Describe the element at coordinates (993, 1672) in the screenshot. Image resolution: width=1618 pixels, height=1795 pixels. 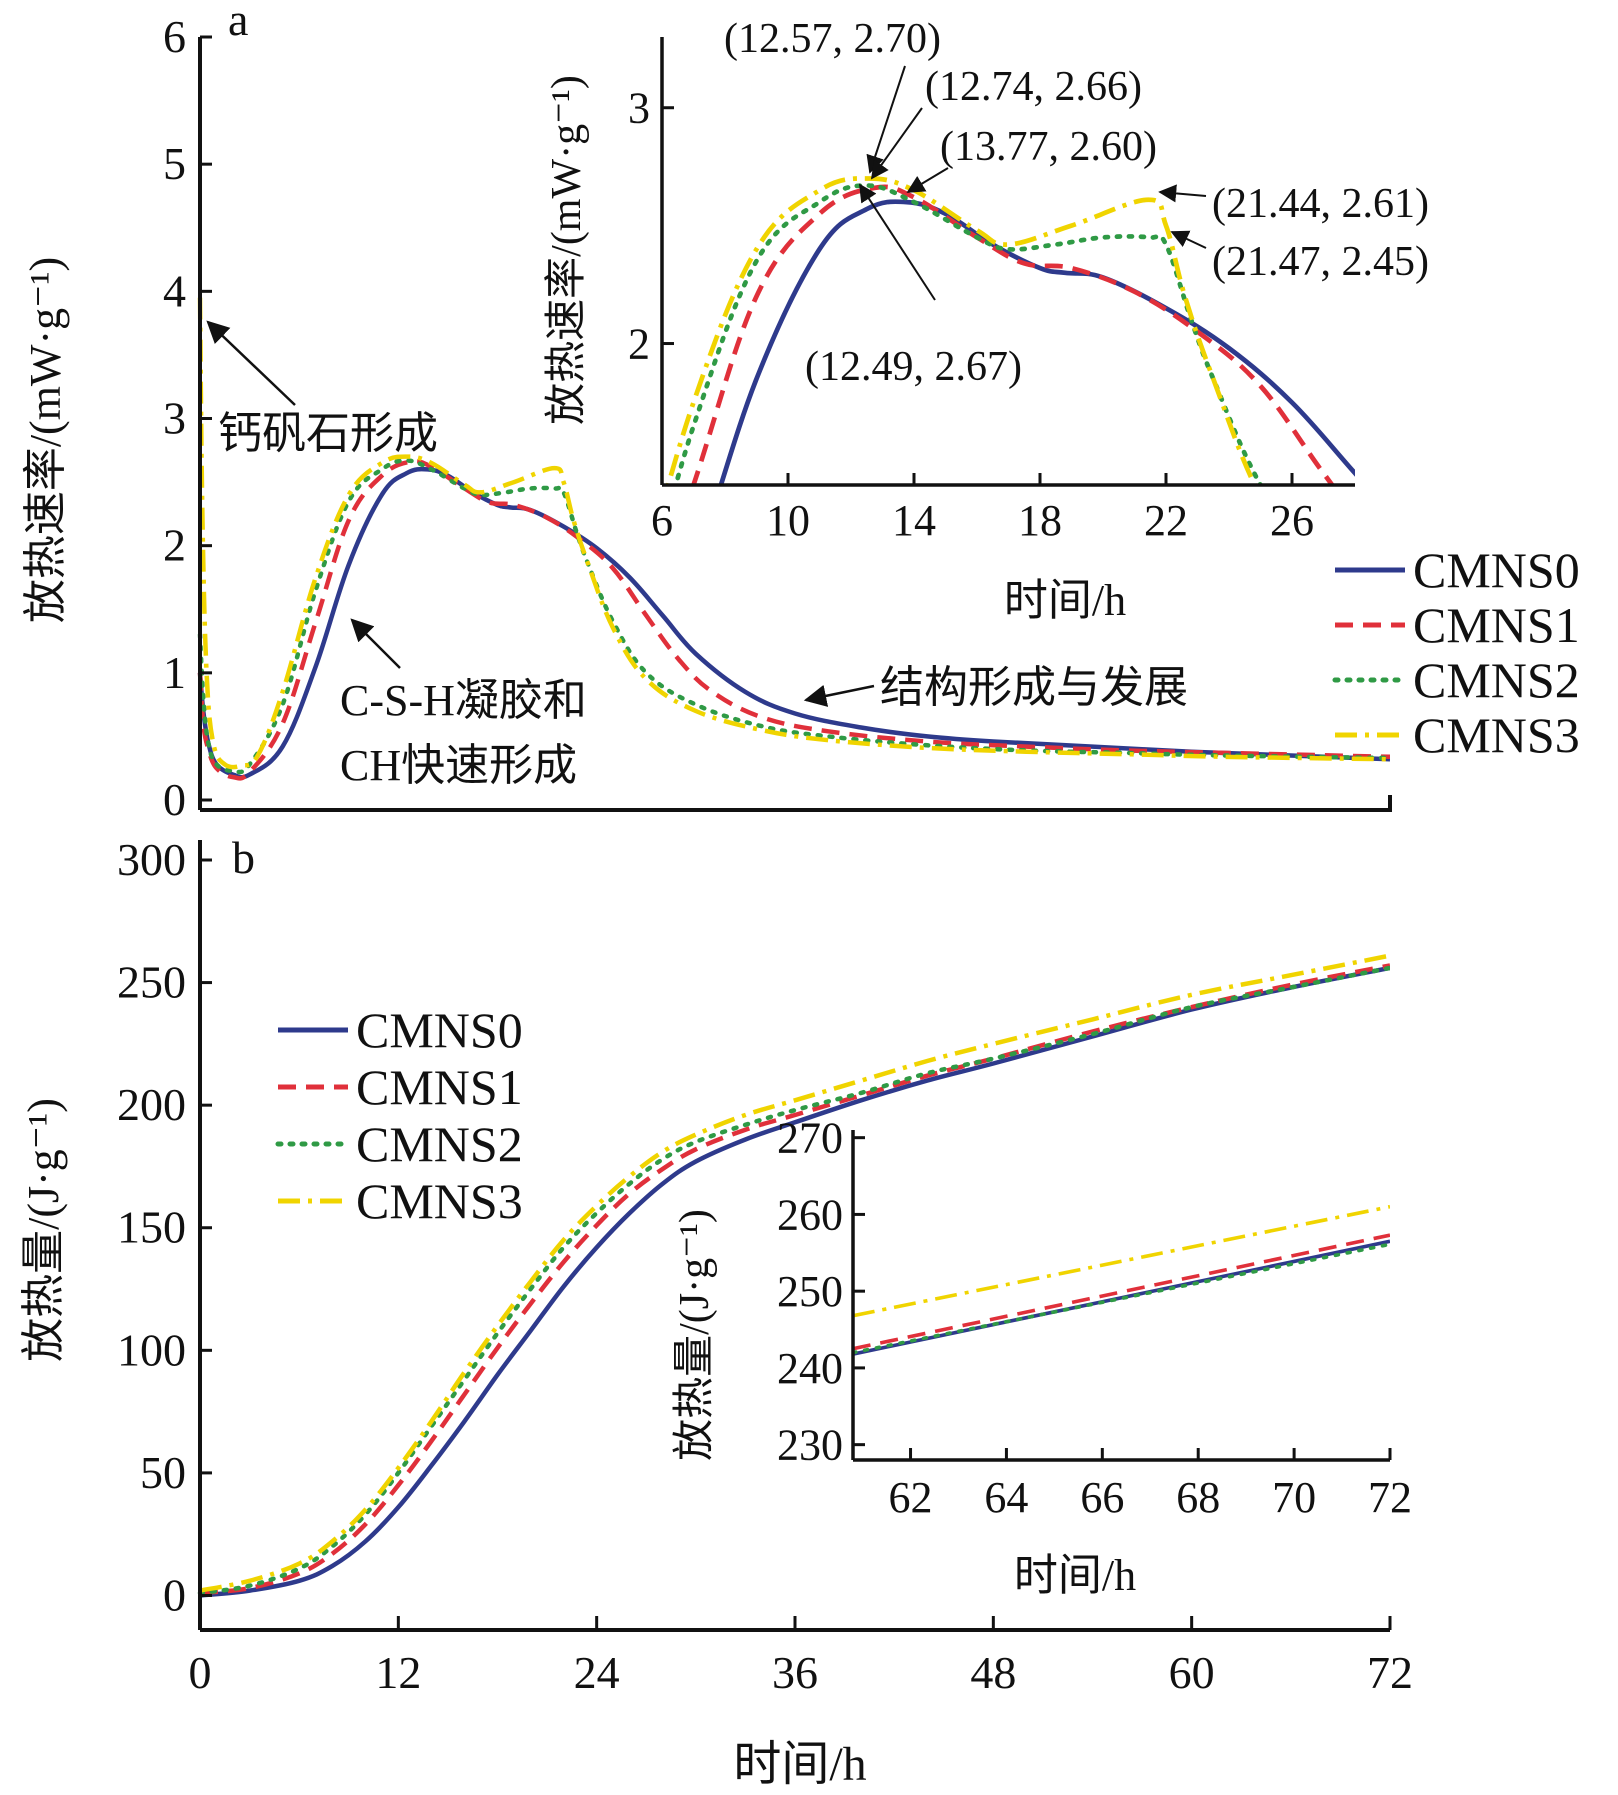
I see `panel-b-xtick-label: 48` at that location.